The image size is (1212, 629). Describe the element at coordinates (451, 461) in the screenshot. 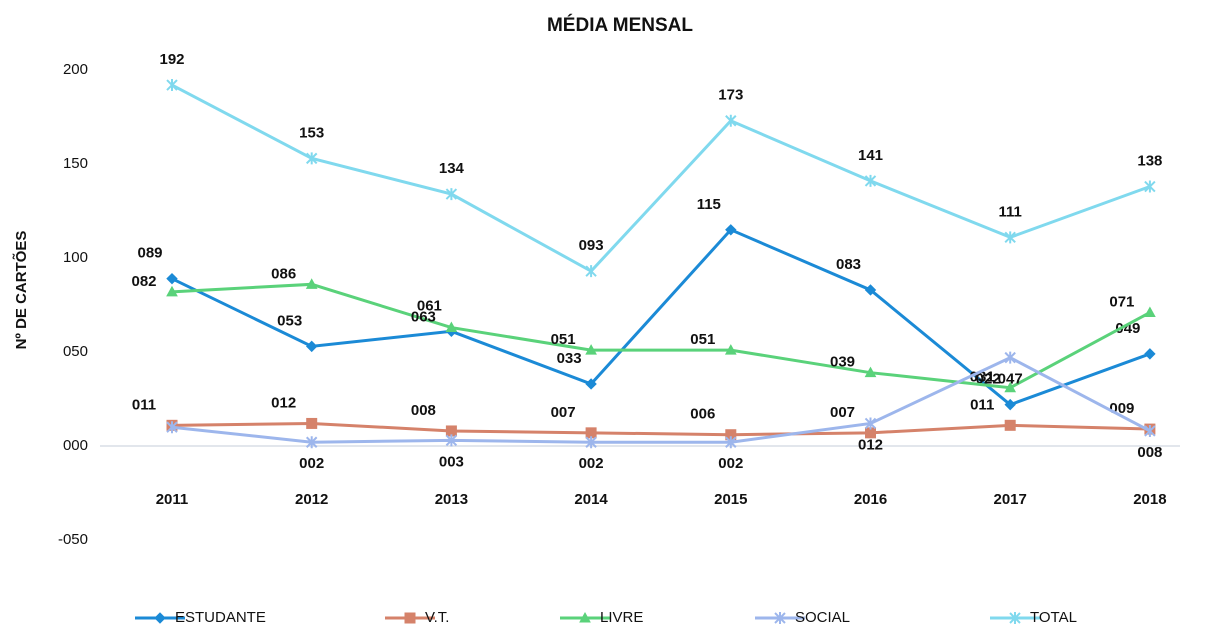

I see `data-label: 003` at that location.